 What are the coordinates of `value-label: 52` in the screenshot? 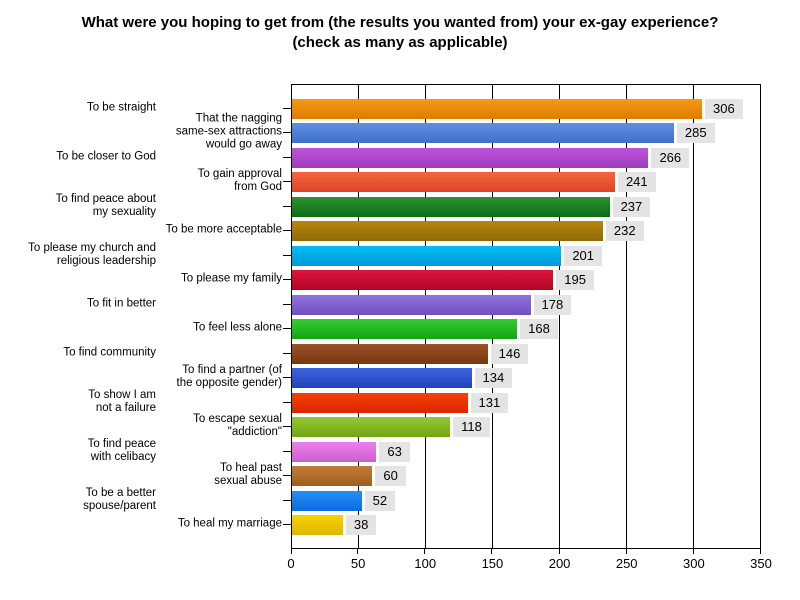 It's located at (380, 500).